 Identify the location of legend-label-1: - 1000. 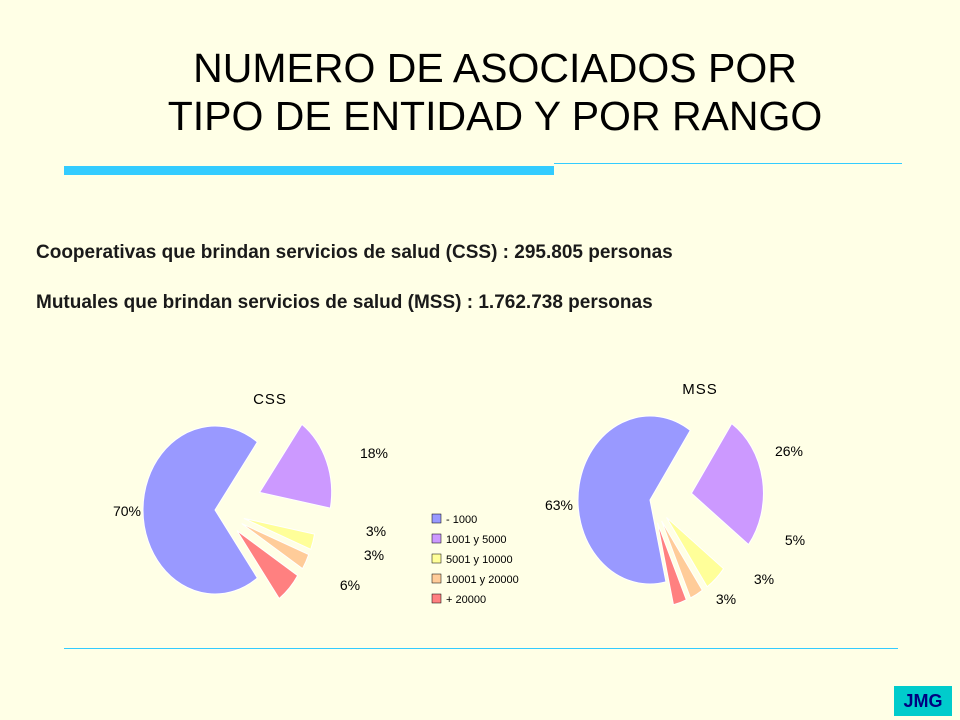
(461, 520).